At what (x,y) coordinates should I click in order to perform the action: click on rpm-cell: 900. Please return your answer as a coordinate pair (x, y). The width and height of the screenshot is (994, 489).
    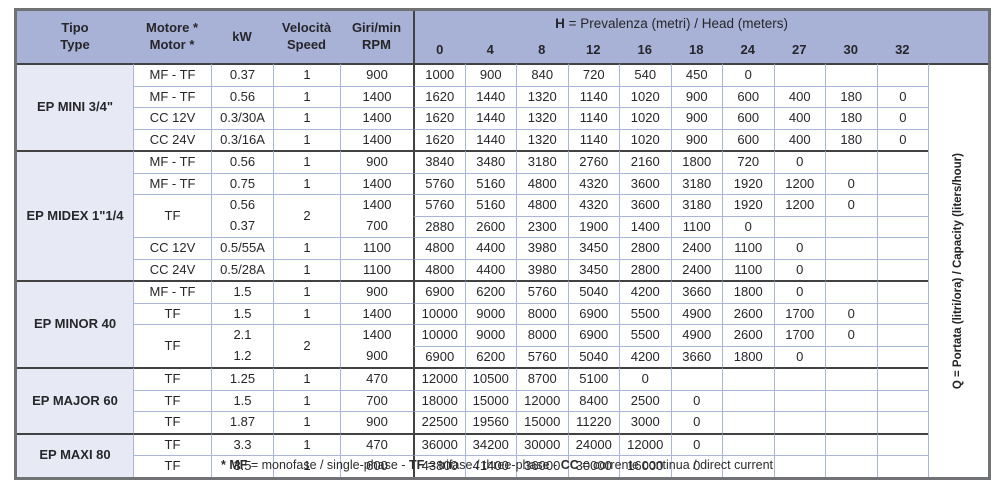
    Looking at the image, I should click on (376, 422).